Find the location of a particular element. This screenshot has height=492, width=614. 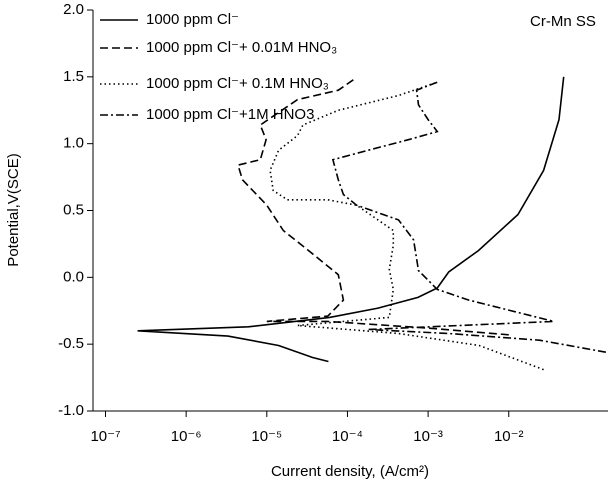

x-tick-label: 10⁻⁴ is located at coordinates (347, 436).